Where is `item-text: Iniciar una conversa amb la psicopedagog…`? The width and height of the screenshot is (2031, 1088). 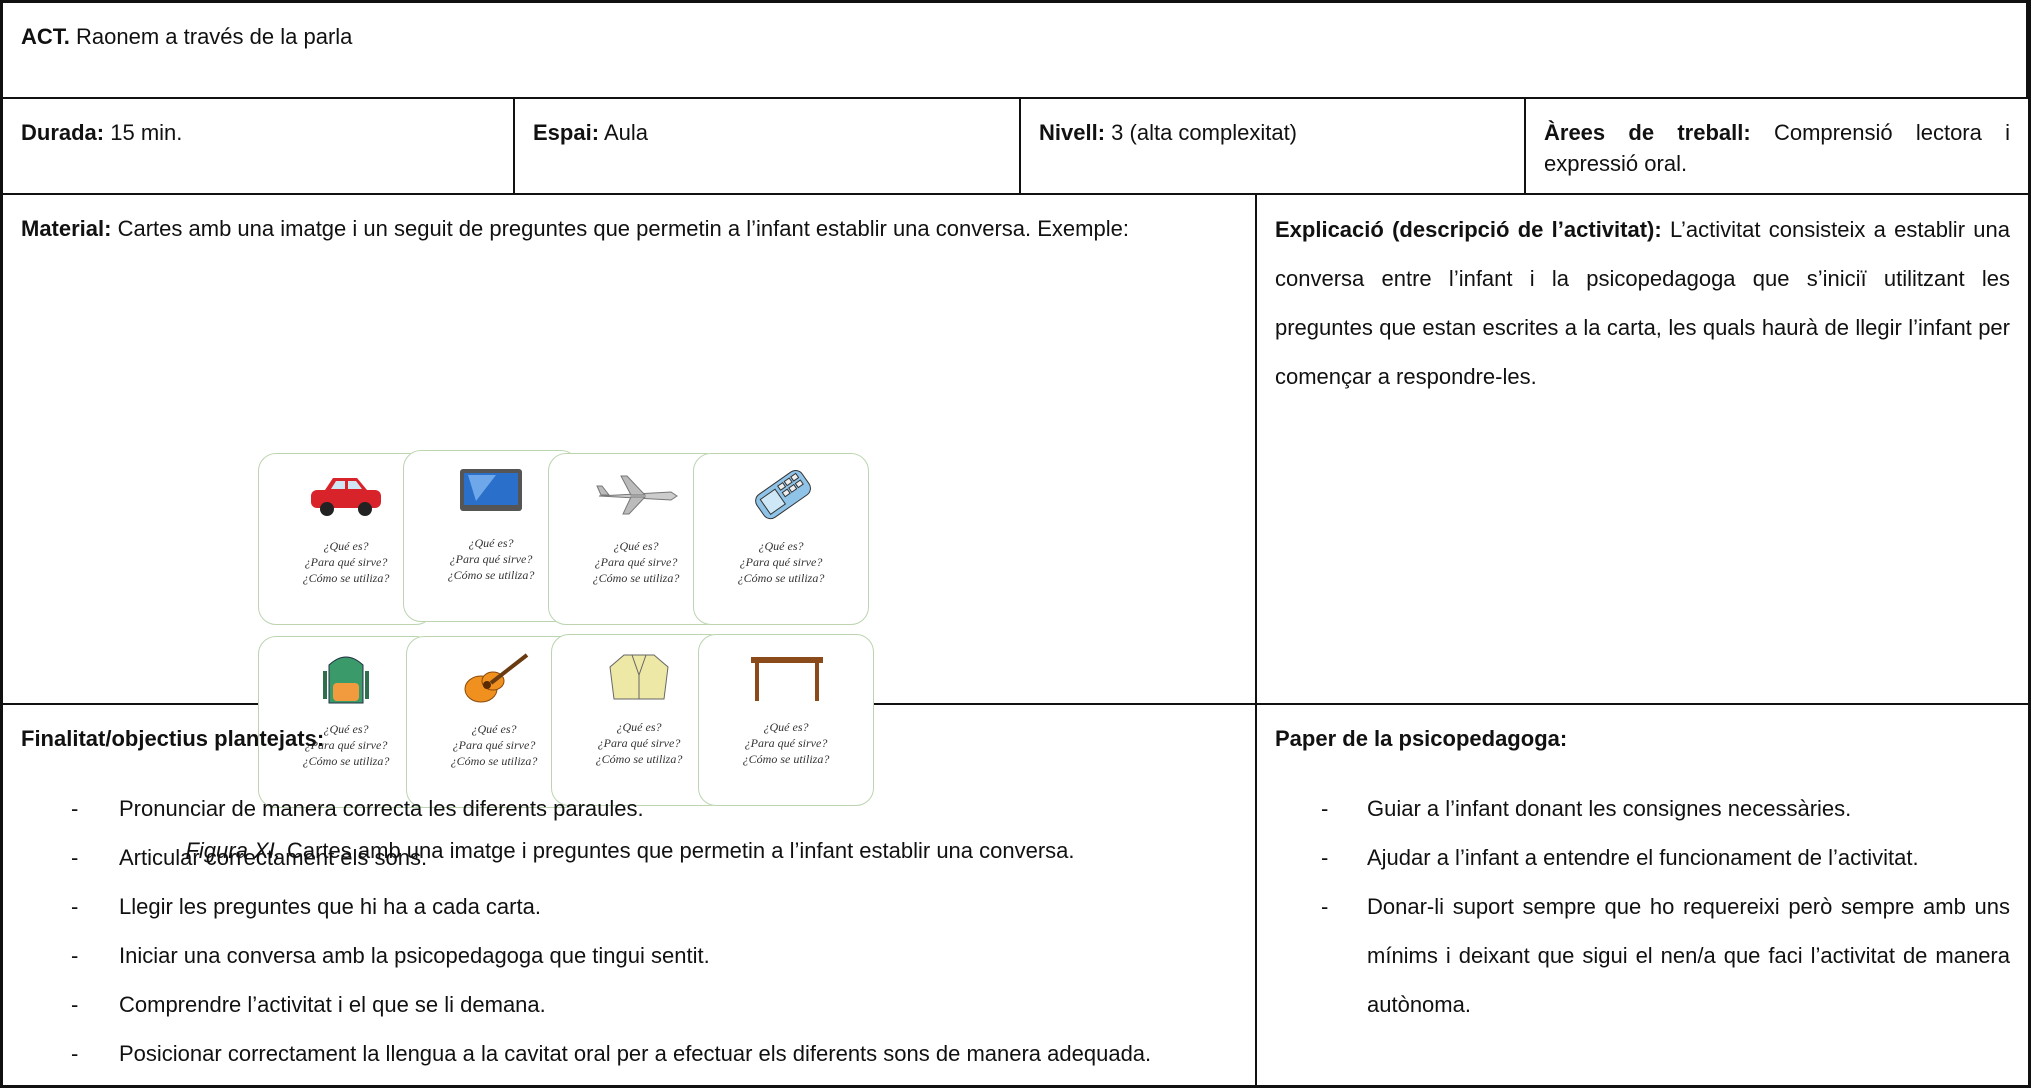 item-text: Iniciar una conversa amb la psicopedagog… is located at coordinates (414, 955).